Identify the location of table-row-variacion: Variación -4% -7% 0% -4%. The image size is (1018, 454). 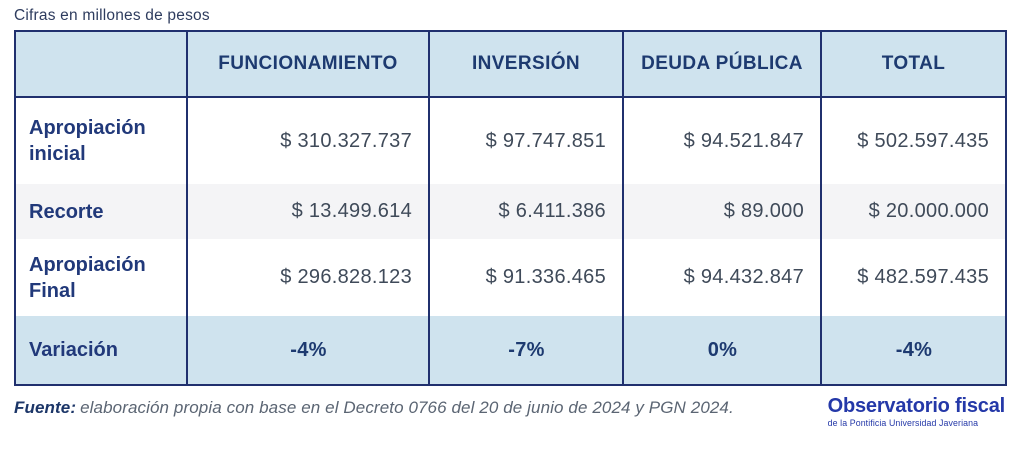
(510, 350).